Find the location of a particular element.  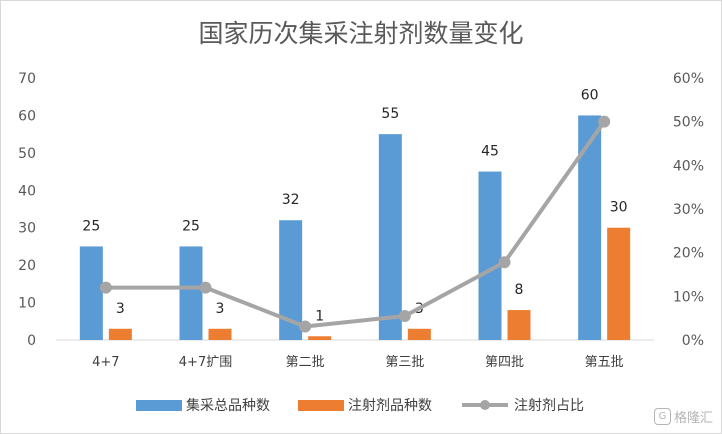

left-axis-tick: 30 is located at coordinates (27, 229).